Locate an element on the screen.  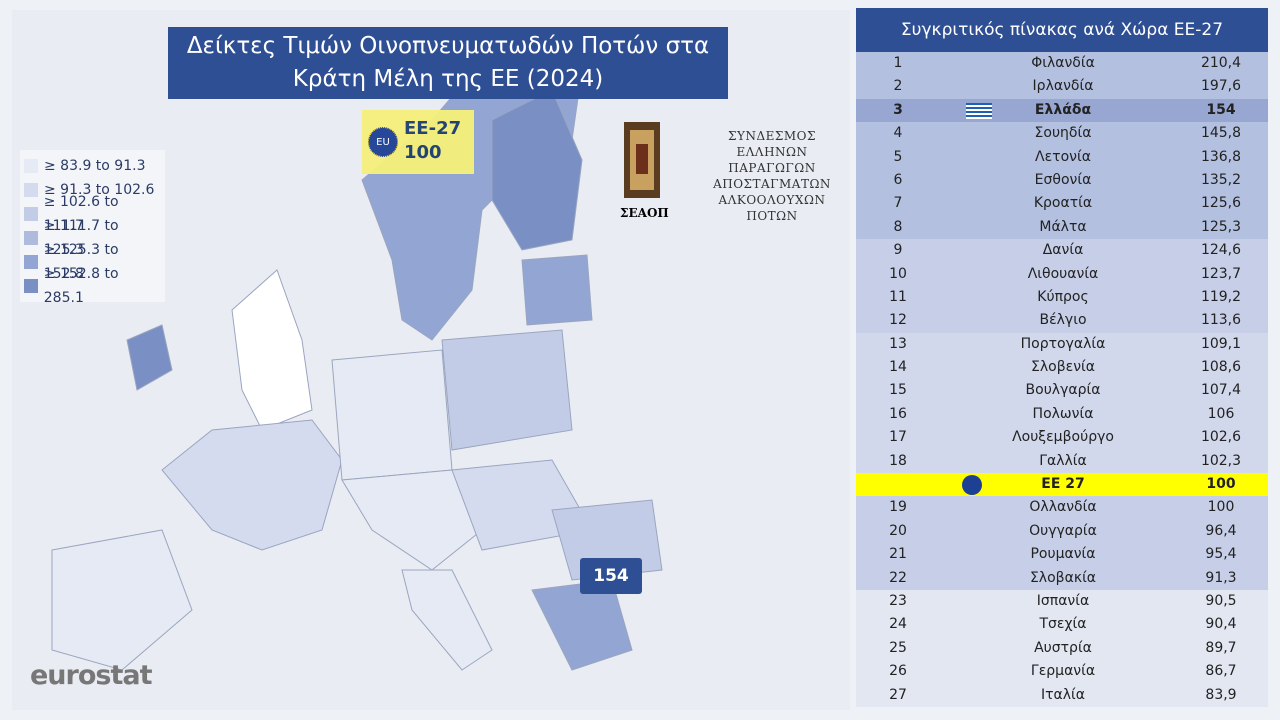
table-row: 8 Μάλτα 125,3 is located at coordinates (1062, 227).